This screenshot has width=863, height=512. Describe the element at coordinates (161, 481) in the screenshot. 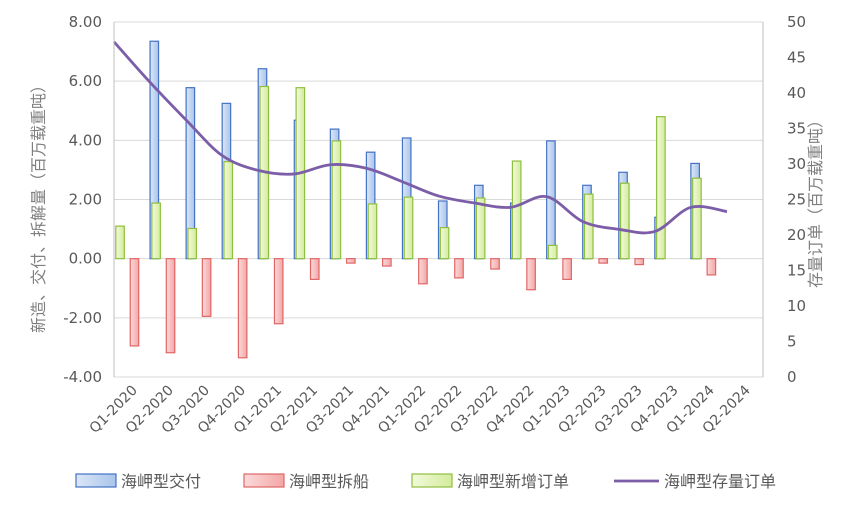

I see `legend-label: 海岬型交付` at that location.